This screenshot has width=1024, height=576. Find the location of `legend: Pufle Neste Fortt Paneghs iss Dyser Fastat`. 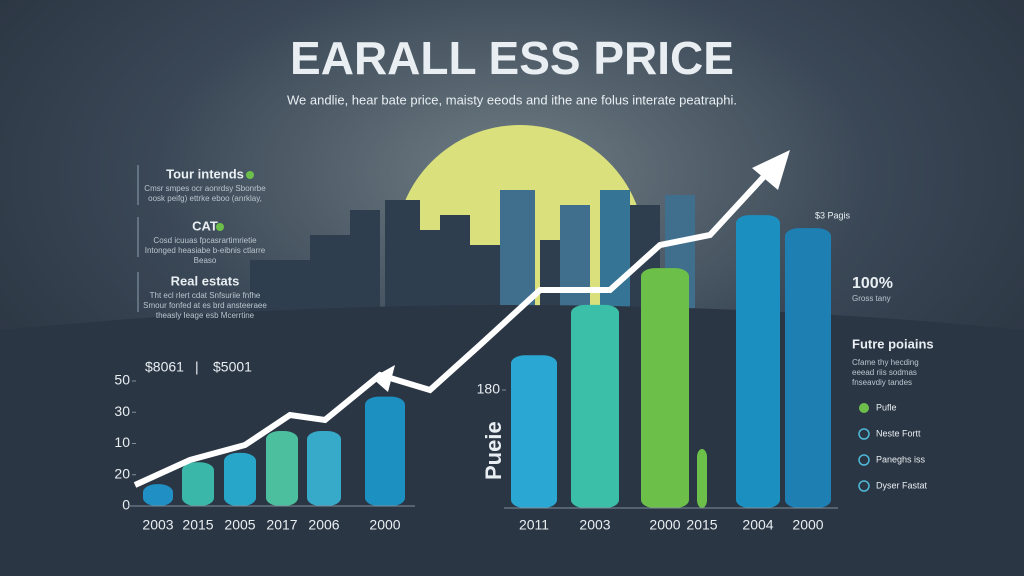

legend: Pufle Neste Fortt Paneghs iss Dyser Fastat is located at coordinates (893, 447).